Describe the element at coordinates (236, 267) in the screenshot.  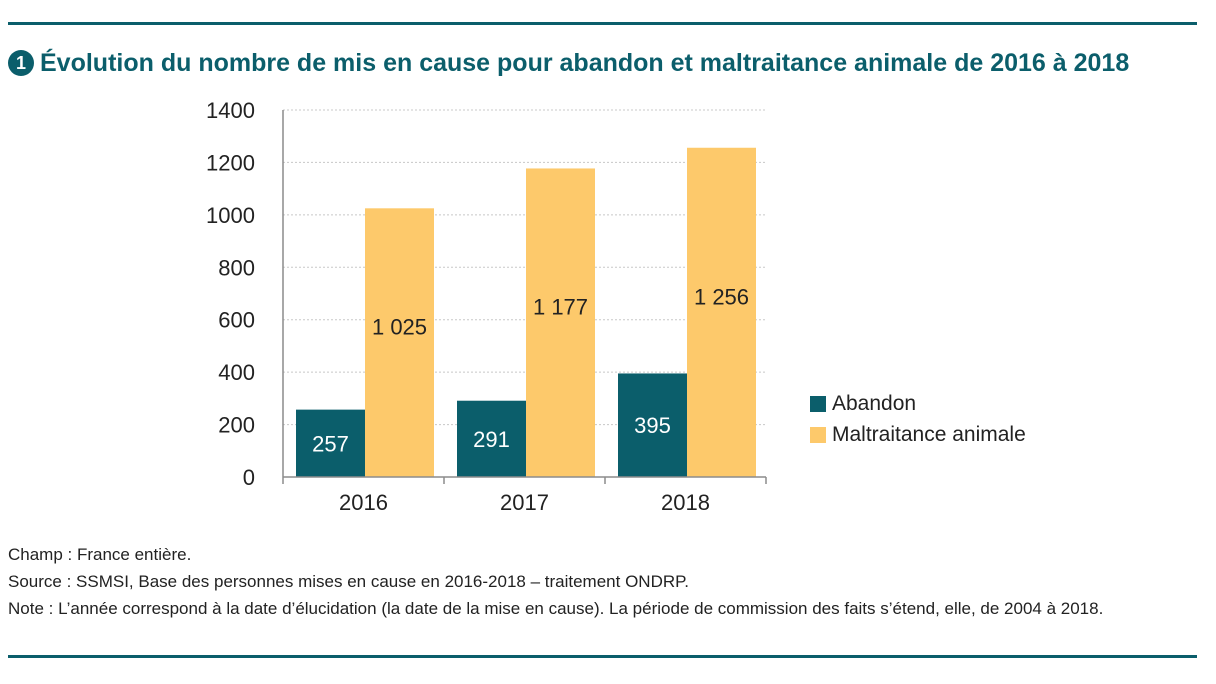
I see `y-tick-label: 800` at that location.